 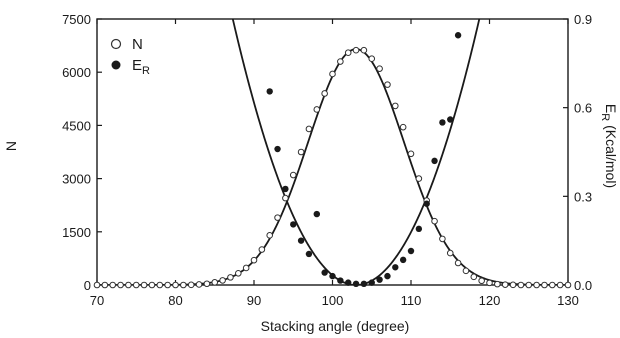 What do you see at coordinates (137, 65) in the screenshot?
I see `legend-label-main: E` at bounding box center [137, 65].